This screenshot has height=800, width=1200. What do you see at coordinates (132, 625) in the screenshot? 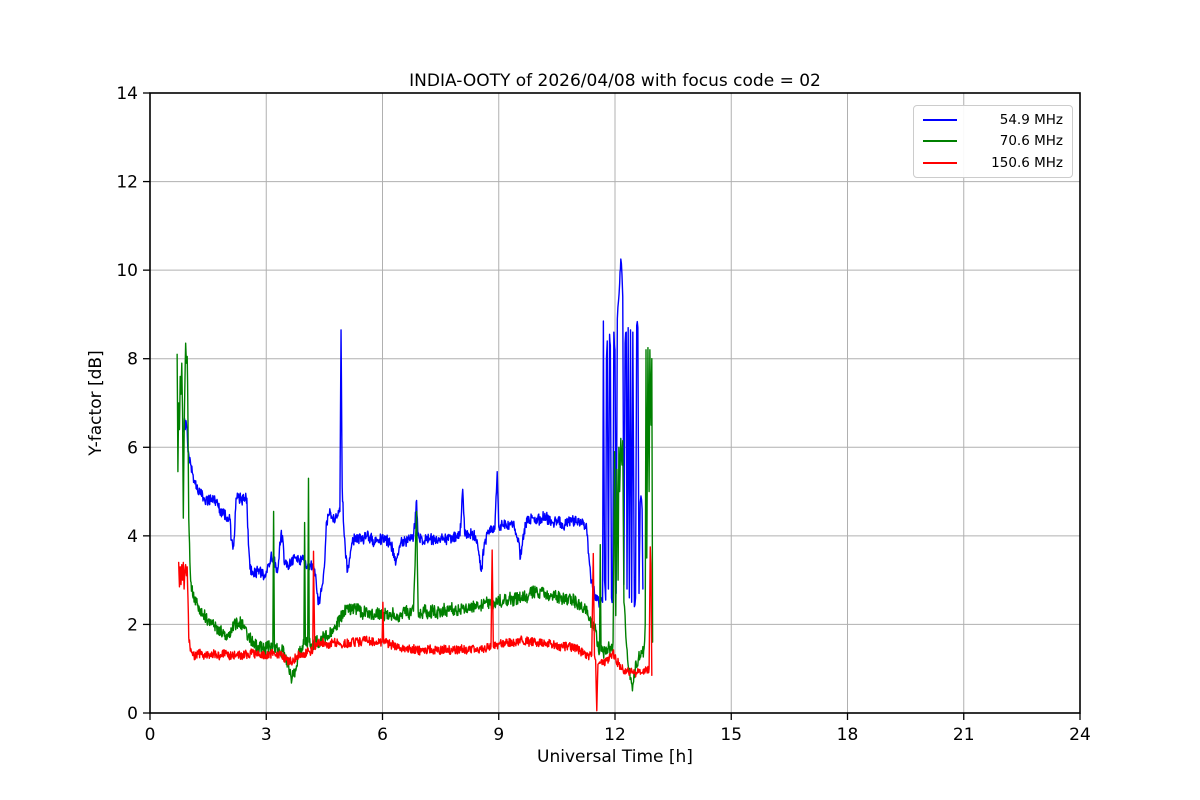
I see `y-tick-label: 2` at bounding box center [132, 625].